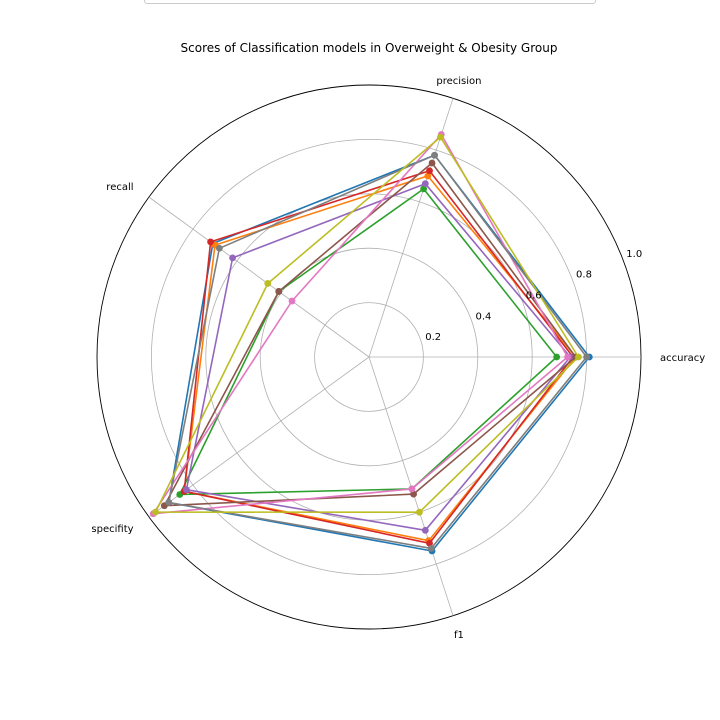 The height and width of the screenshot is (720, 720). What do you see at coordinates (634, 254) in the screenshot?
I see `radial-tick-label-1.0: 1.0` at bounding box center [634, 254].